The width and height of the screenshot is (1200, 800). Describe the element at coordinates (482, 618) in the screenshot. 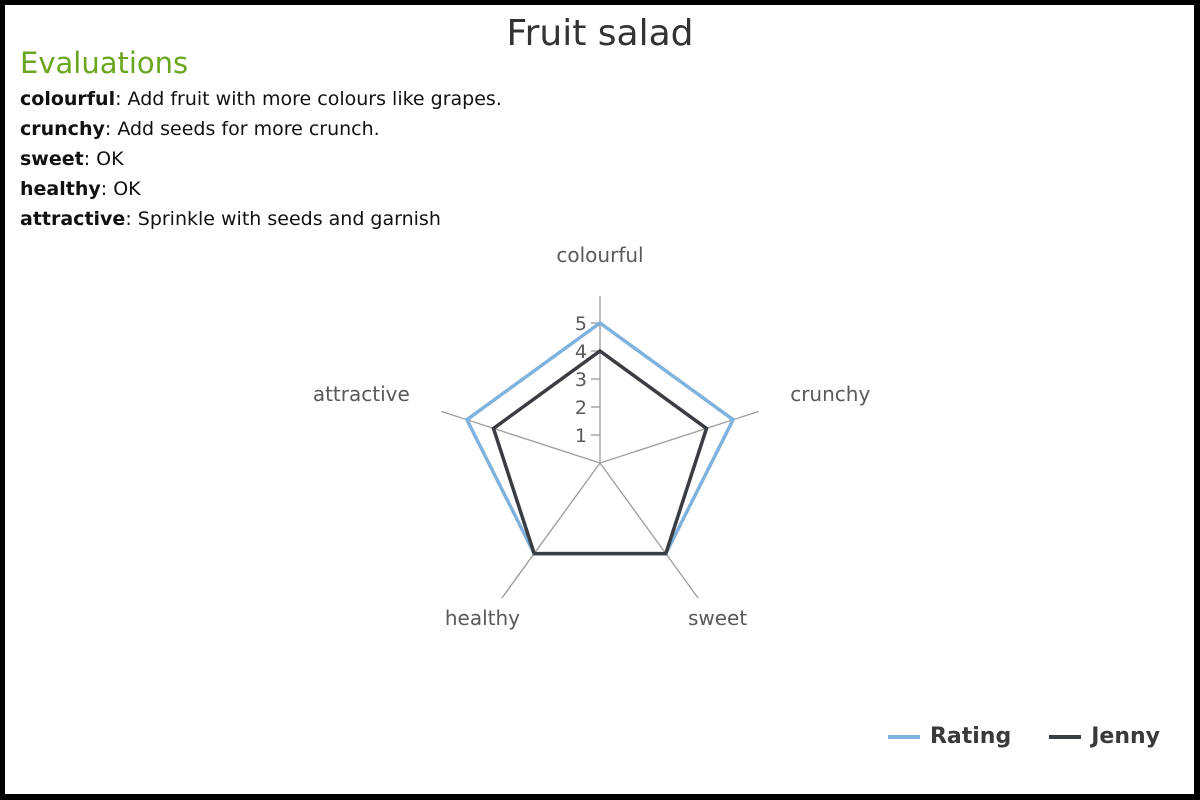

I see `category-label-healthy: healthy` at that location.